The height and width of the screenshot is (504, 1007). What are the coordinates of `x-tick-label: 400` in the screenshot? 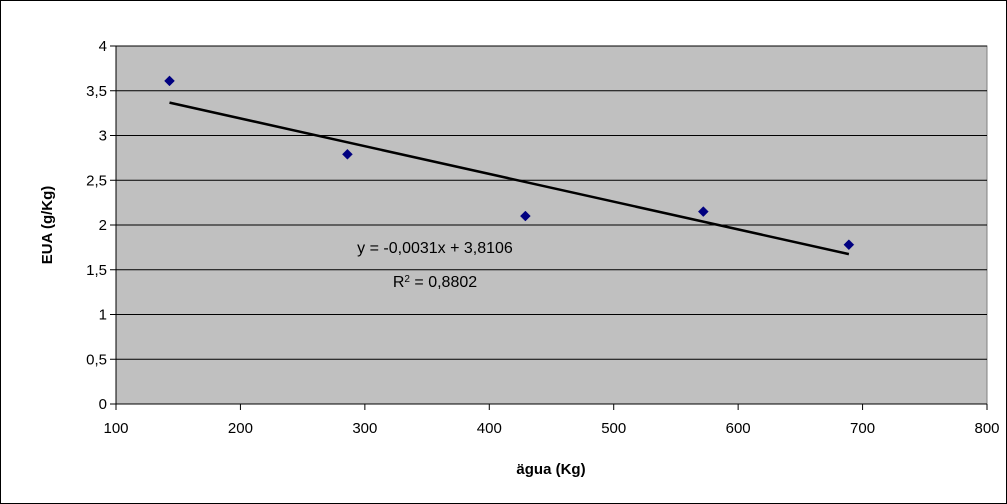 It's located at (489, 428).